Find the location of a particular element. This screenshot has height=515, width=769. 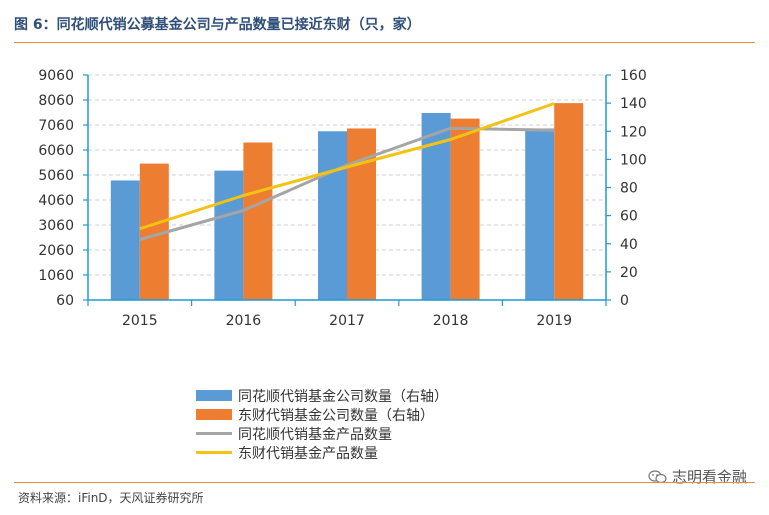

legend-item: 同花顺代销基金产品数量 is located at coordinates (322, 433).